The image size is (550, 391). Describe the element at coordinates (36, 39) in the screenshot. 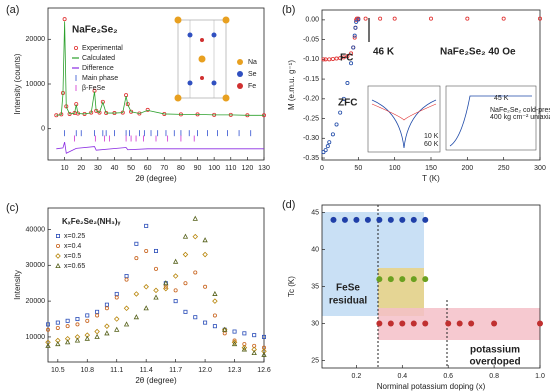

I see `y-tick-label: 20000` at that location.